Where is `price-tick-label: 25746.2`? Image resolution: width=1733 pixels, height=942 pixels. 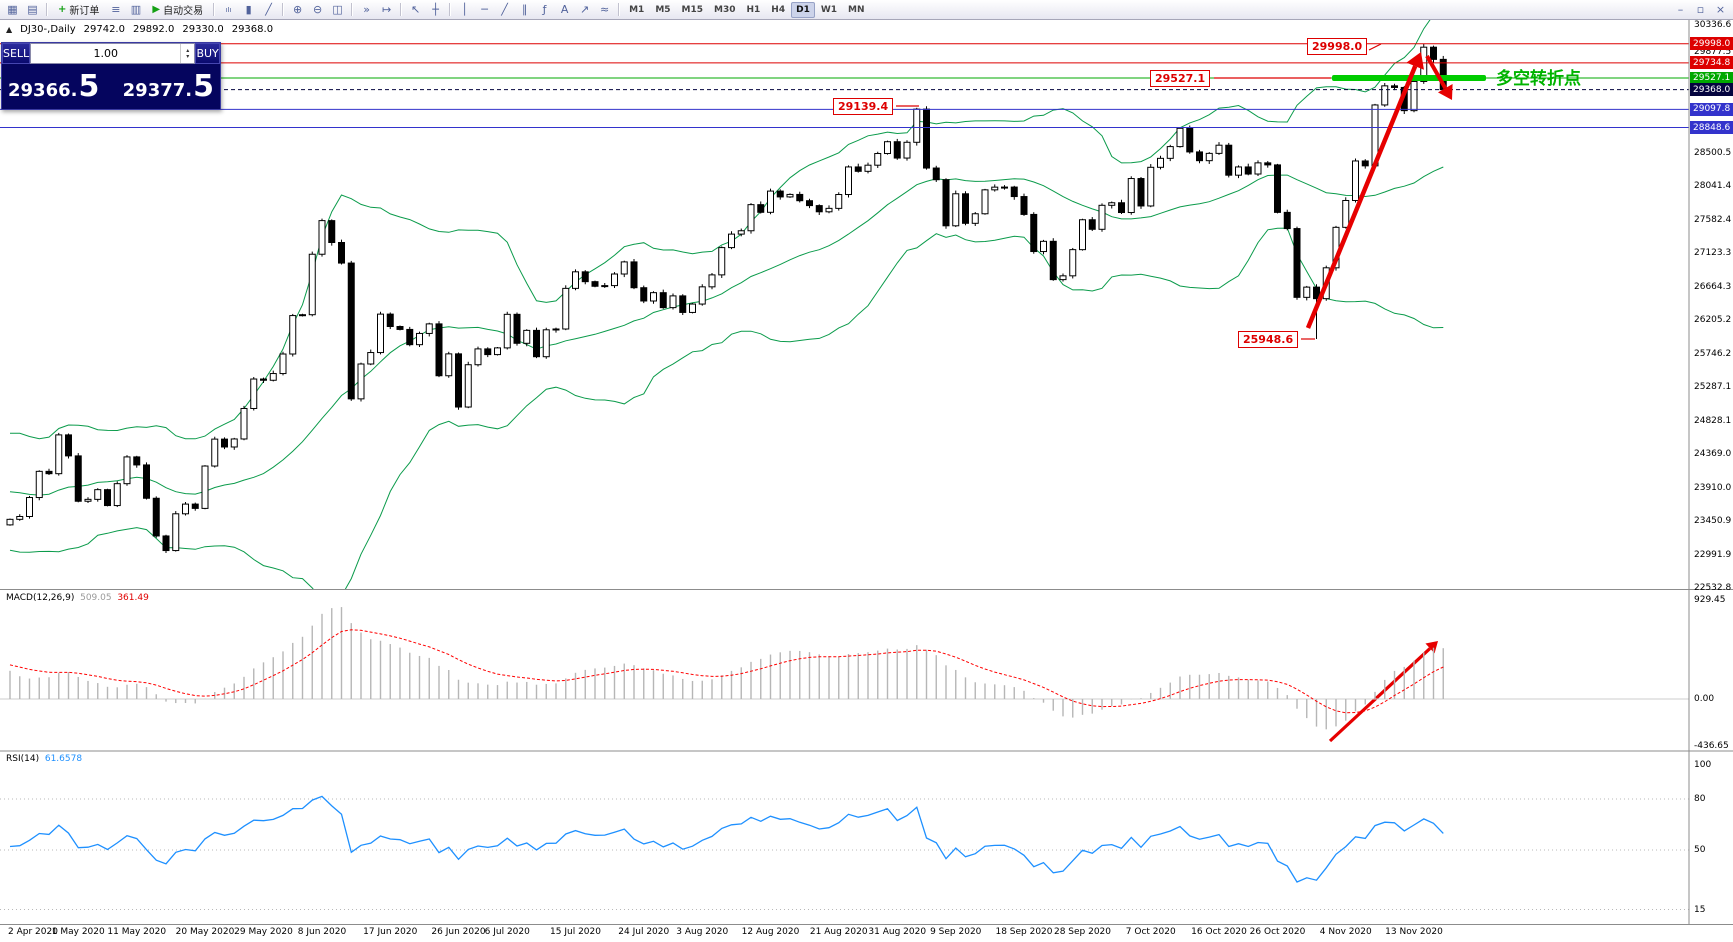 price-tick-label: 25746.2 is located at coordinates (1713, 353).